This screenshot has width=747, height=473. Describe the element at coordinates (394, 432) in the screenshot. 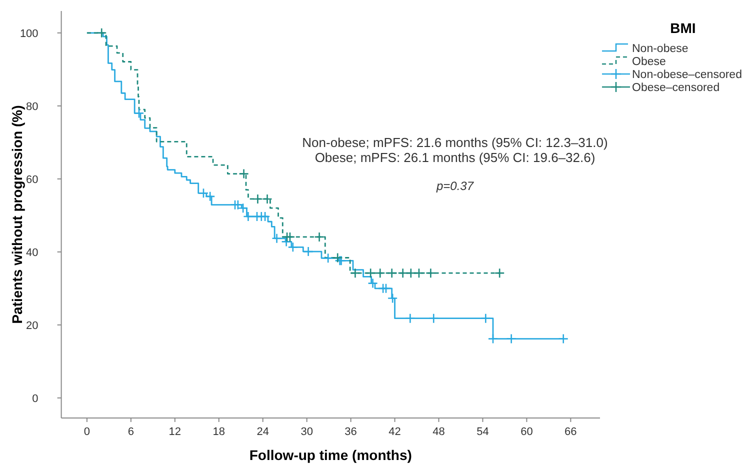

I see `x-tick-label: 42` at that location.